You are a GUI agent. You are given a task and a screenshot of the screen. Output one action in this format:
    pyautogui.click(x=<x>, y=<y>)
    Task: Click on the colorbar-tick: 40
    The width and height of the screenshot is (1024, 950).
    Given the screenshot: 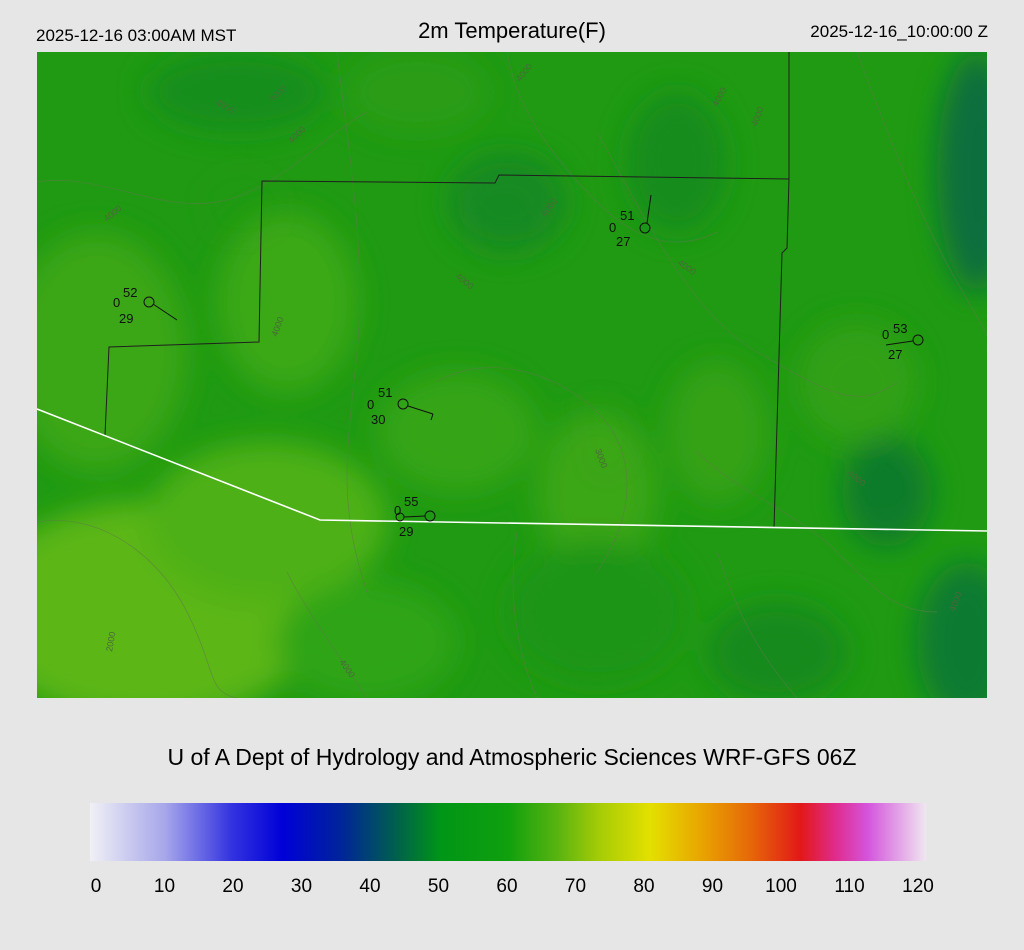 What is the action you would take?
    pyautogui.click(x=370, y=886)
    